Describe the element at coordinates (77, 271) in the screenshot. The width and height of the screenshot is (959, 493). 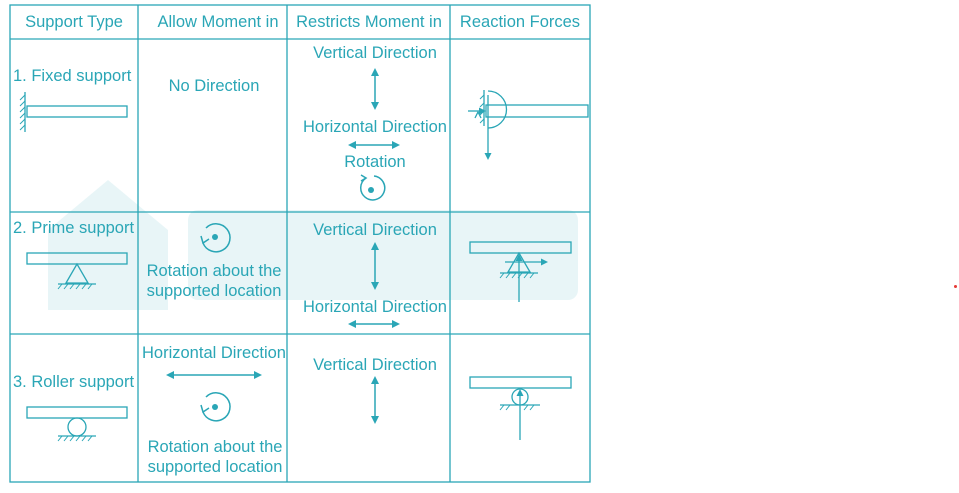
I see `pin-support-icon` at that location.